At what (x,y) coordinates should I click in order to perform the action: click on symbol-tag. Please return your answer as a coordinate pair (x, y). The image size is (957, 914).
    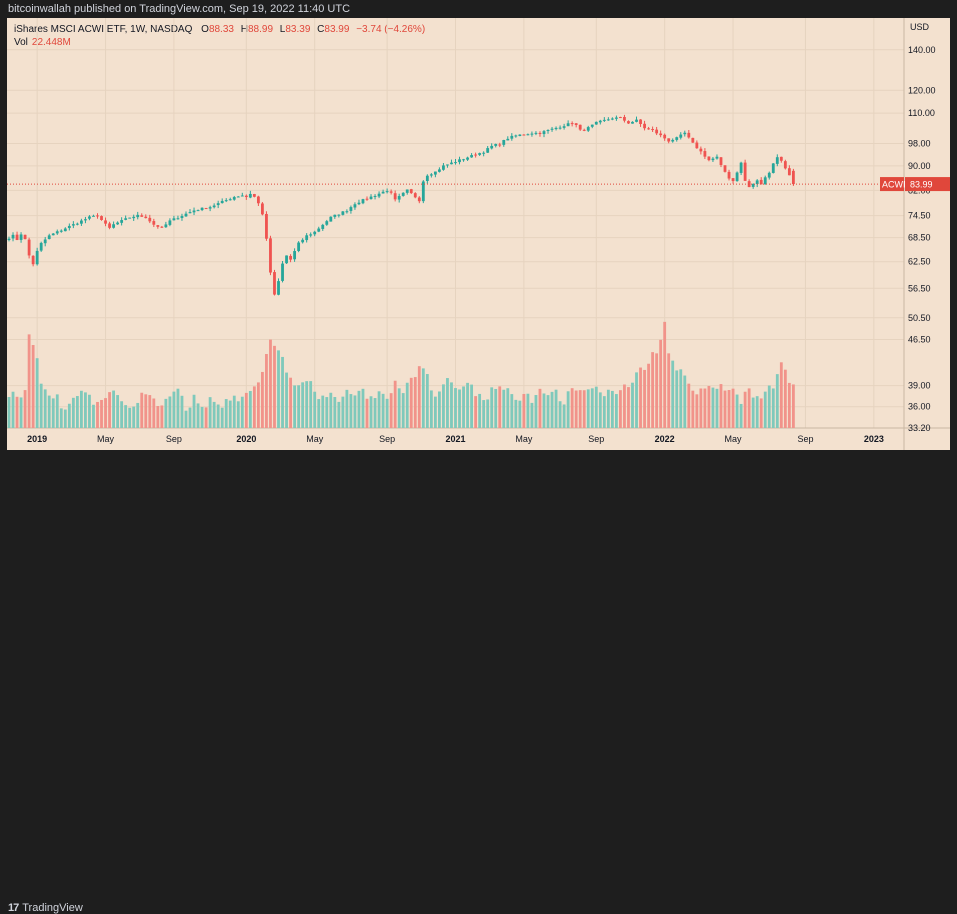
    Looking at the image, I should click on (892, 184).